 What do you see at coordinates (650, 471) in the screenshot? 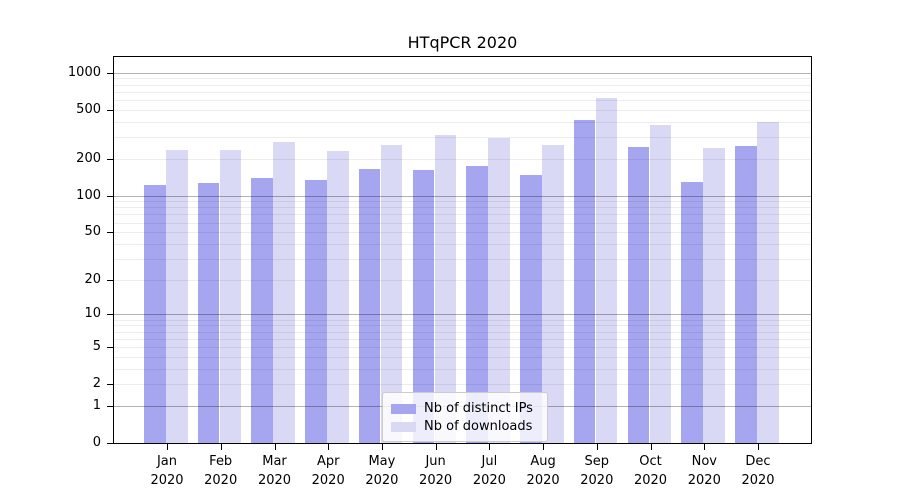
I see `x-tick-label: Oct 2020` at bounding box center [650, 471].